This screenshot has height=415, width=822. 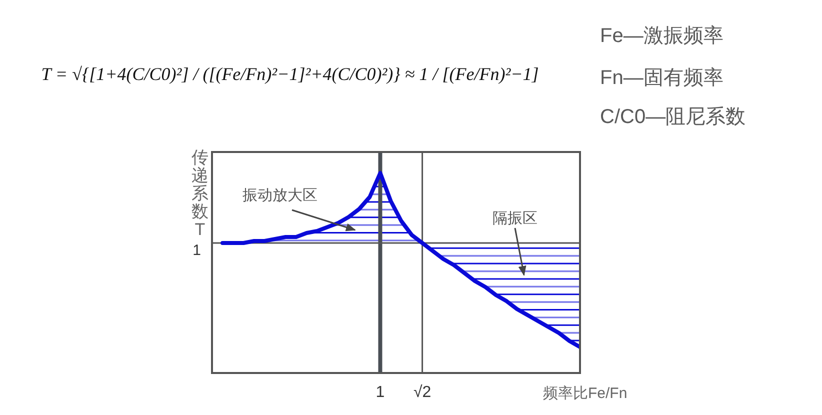 I want to click on text: C/C0—阻尼系数, so click(x=673, y=117).